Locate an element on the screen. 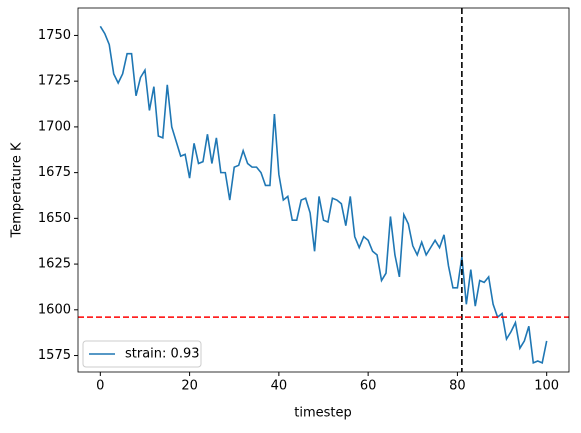 Image resolution: width=581 pixels, height=433 pixels. legend-box is located at coordinates (142, 354).